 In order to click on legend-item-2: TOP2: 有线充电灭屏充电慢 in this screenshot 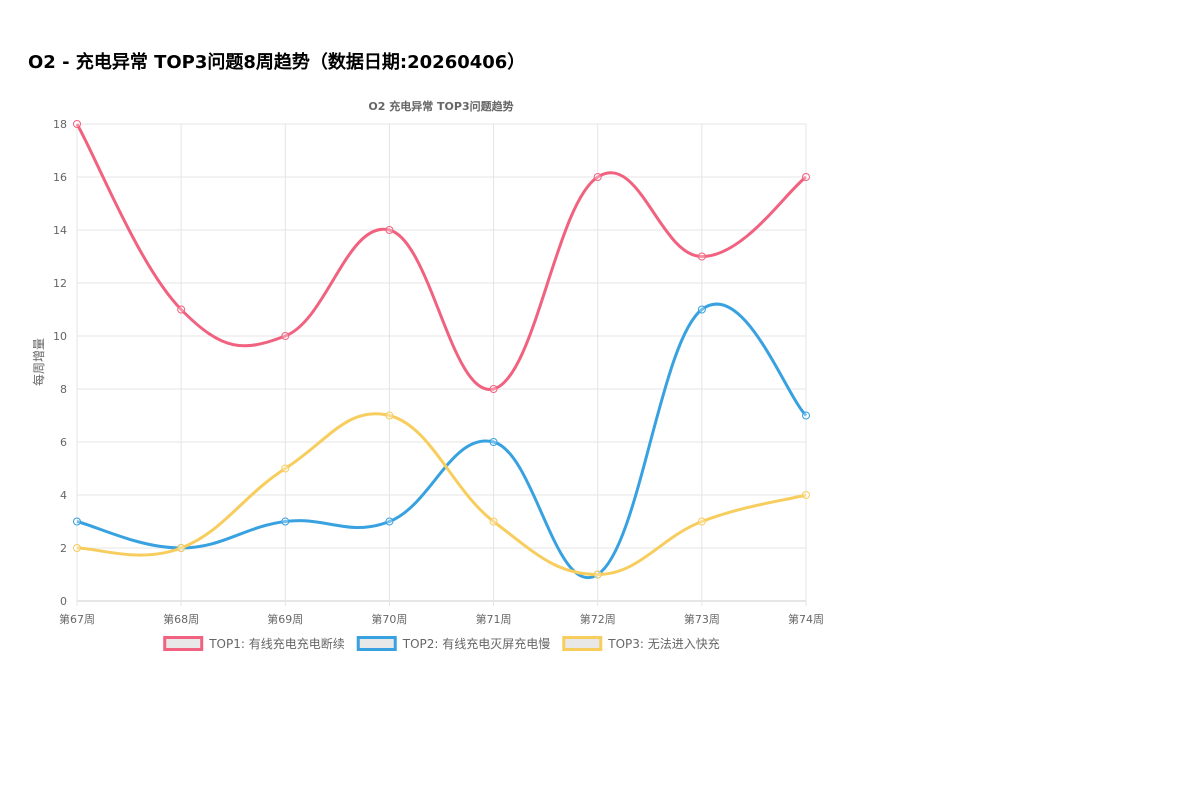, I will do `click(453, 643)`.